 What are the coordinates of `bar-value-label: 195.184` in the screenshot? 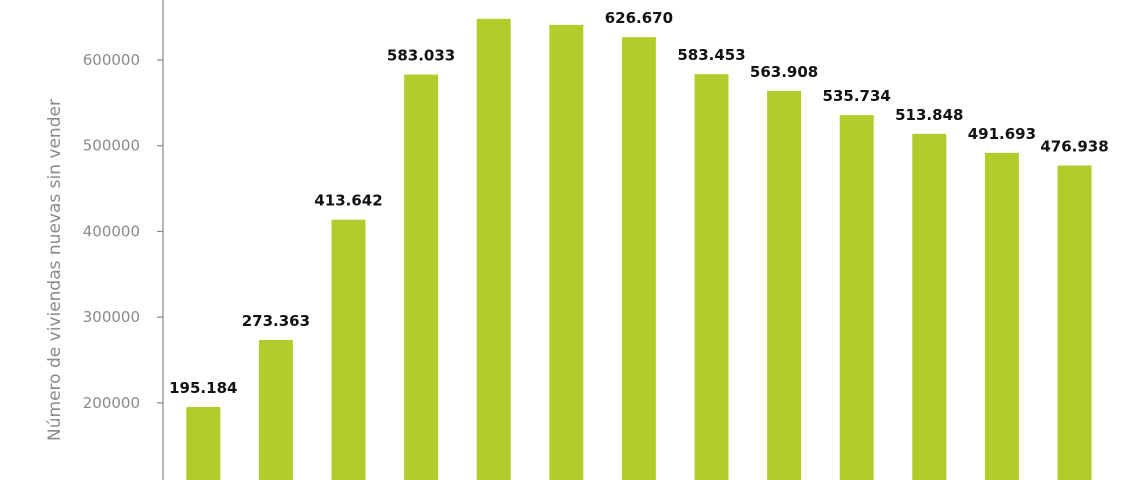 It's located at (203, 388).